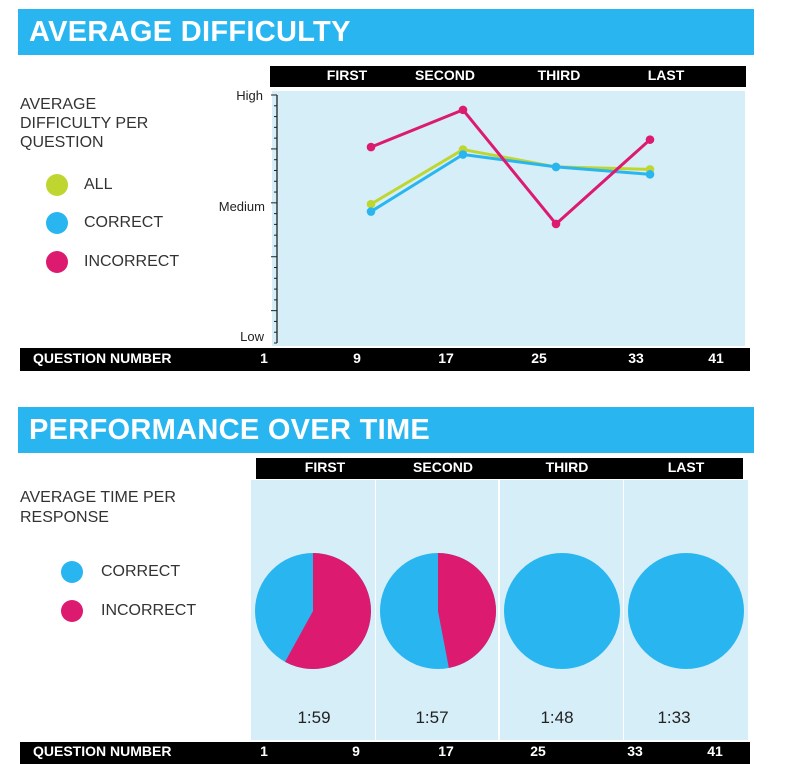 Image resolution: width=787 pixels, height=764 pixels. What do you see at coordinates (510, 177) in the screenshot?
I see `series-line-all` at bounding box center [510, 177].